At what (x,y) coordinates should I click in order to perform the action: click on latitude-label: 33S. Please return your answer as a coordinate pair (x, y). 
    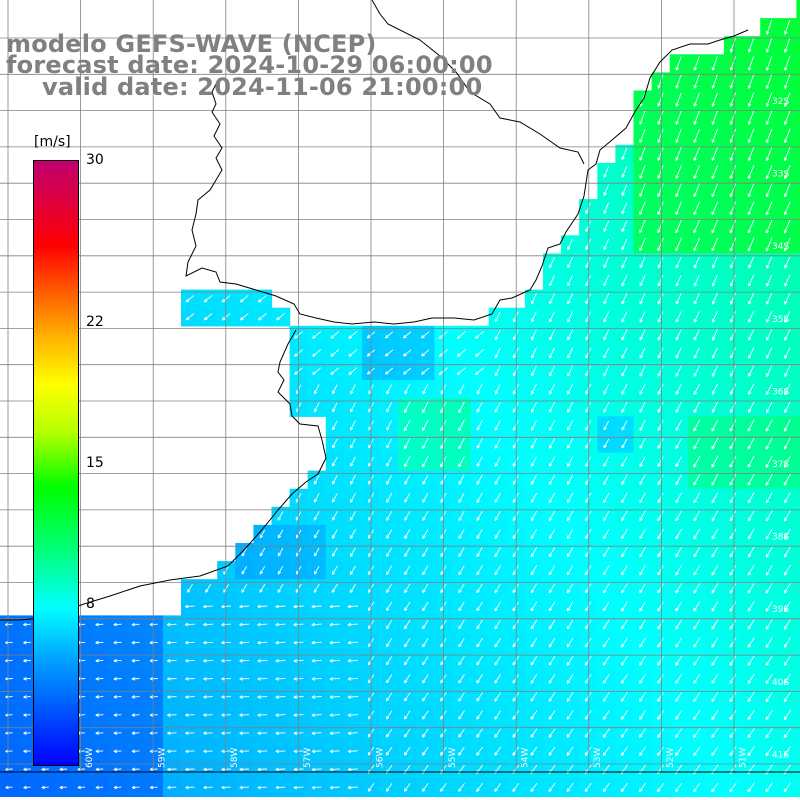
    Looking at the image, I should click on (780, 175).